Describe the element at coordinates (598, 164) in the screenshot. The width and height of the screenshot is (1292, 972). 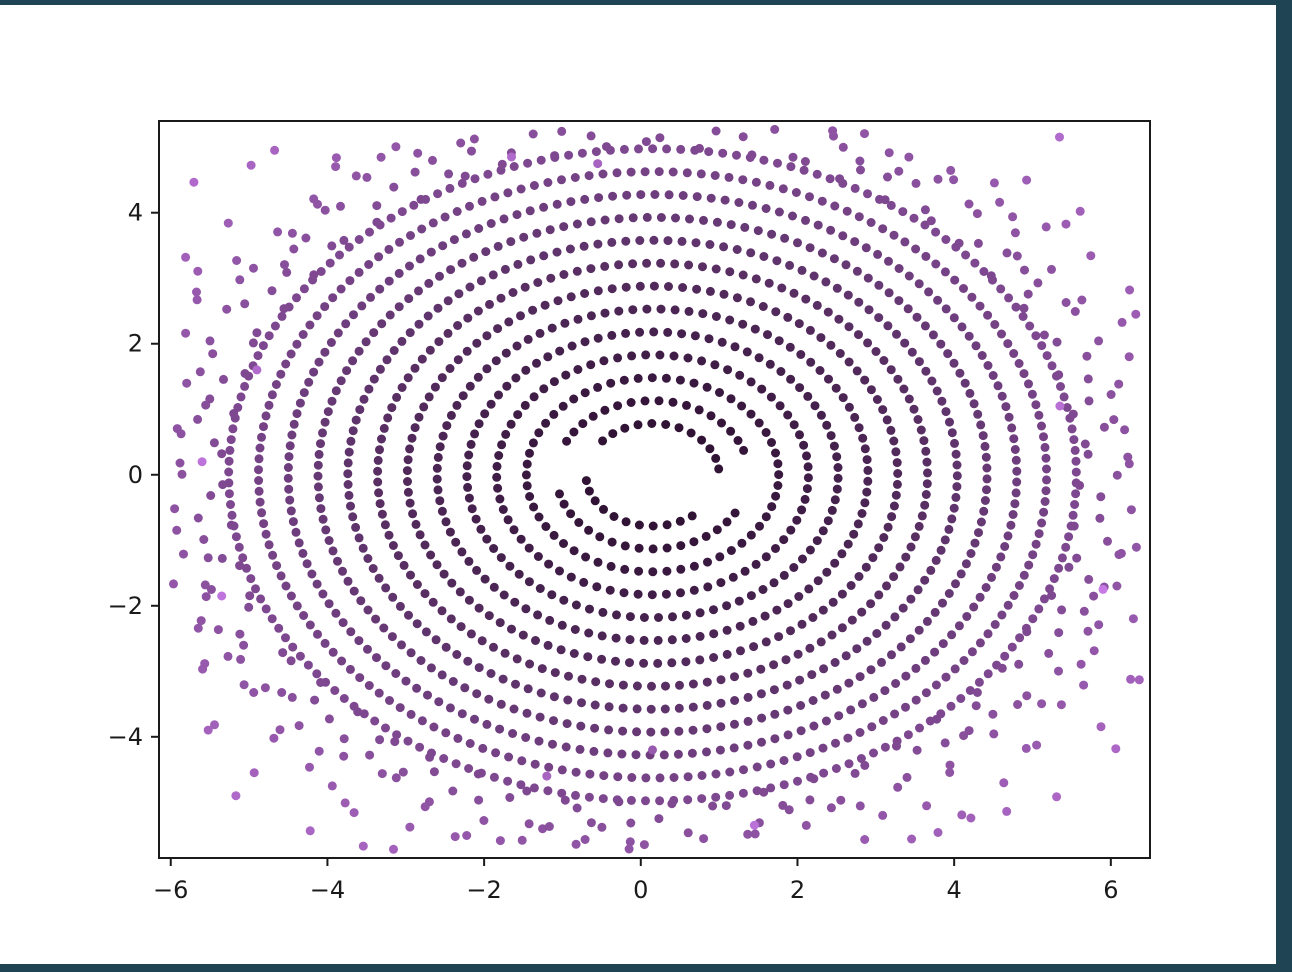
I see `scatter-point-outer` at that location.